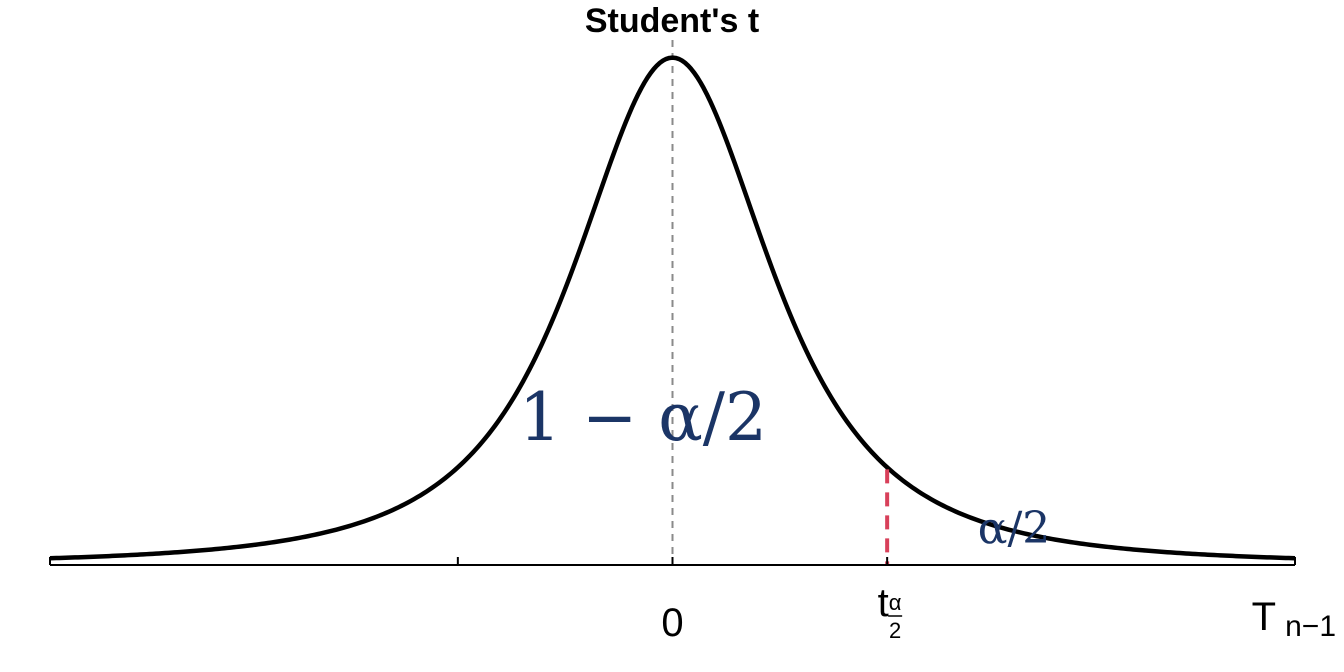 The height and width of the screenshot is (672, 1344). What do you see at coordinates (883, 603) in the screenshot?
I see `tick-label-critical-t: t` at bounding box center [883, 603].